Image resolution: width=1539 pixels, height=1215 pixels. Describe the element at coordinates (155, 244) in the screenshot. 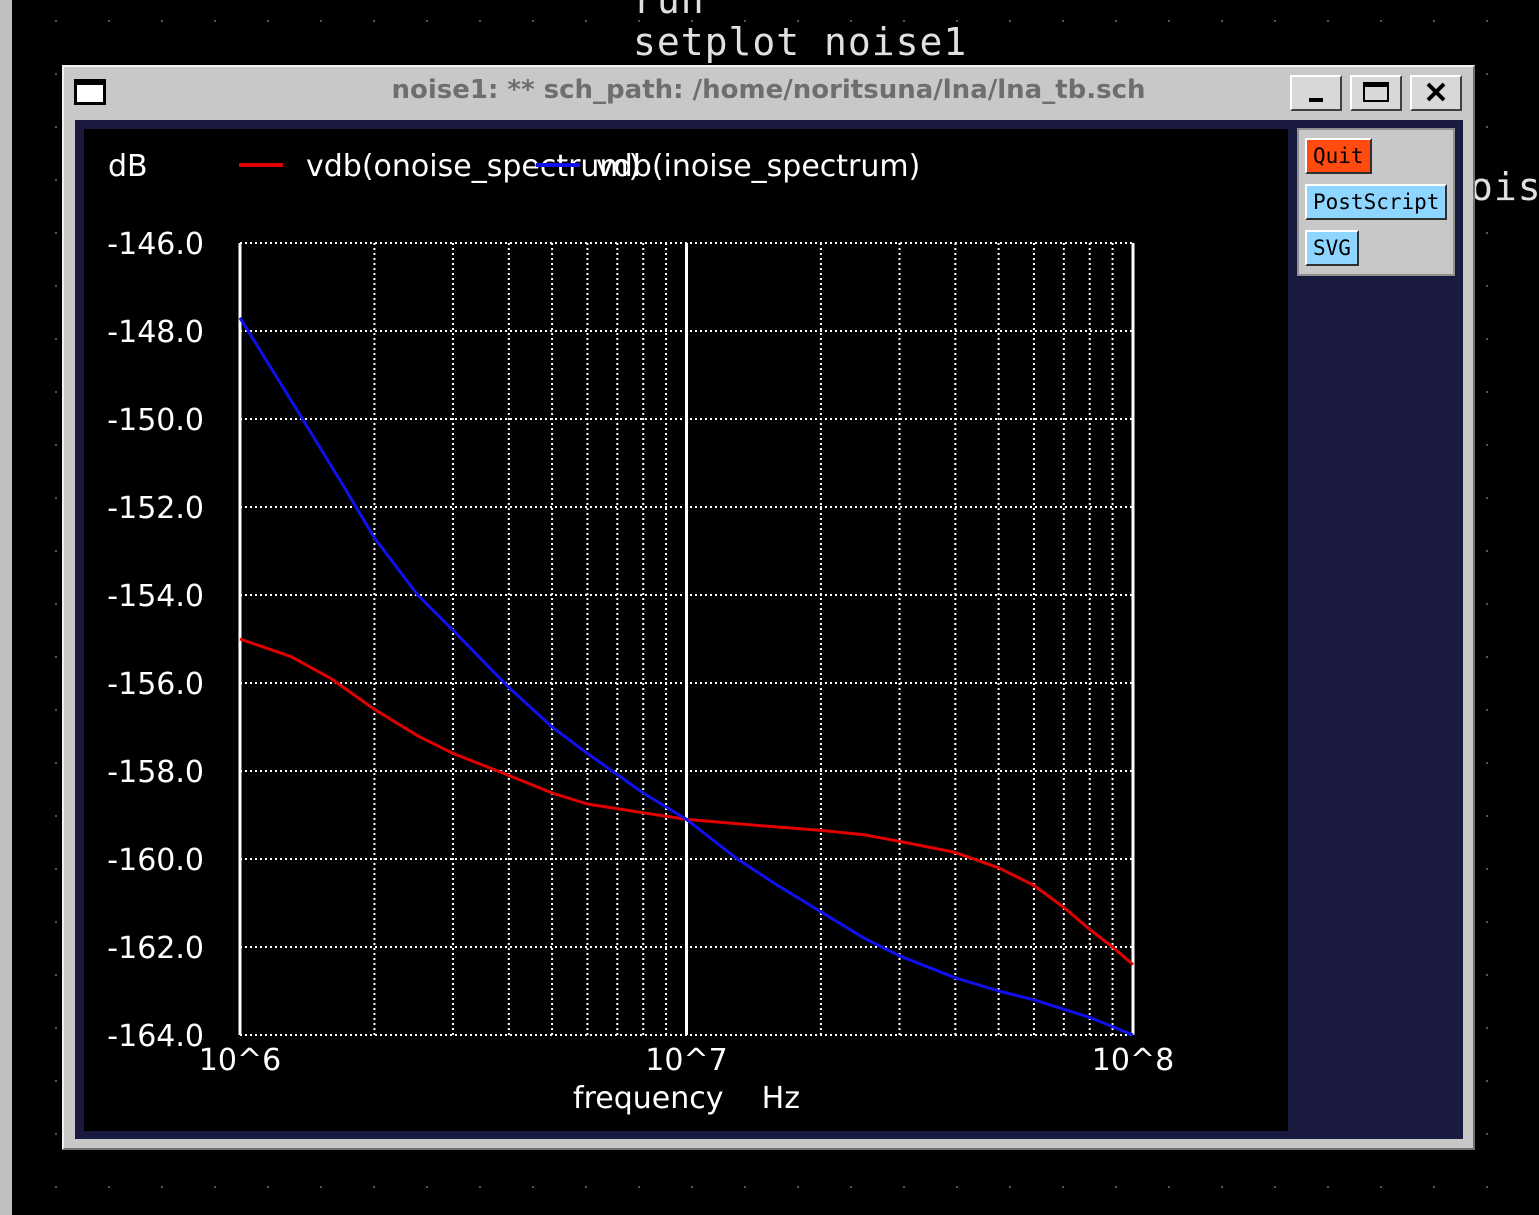

I see `y-tick-label: -146.0` at that location.